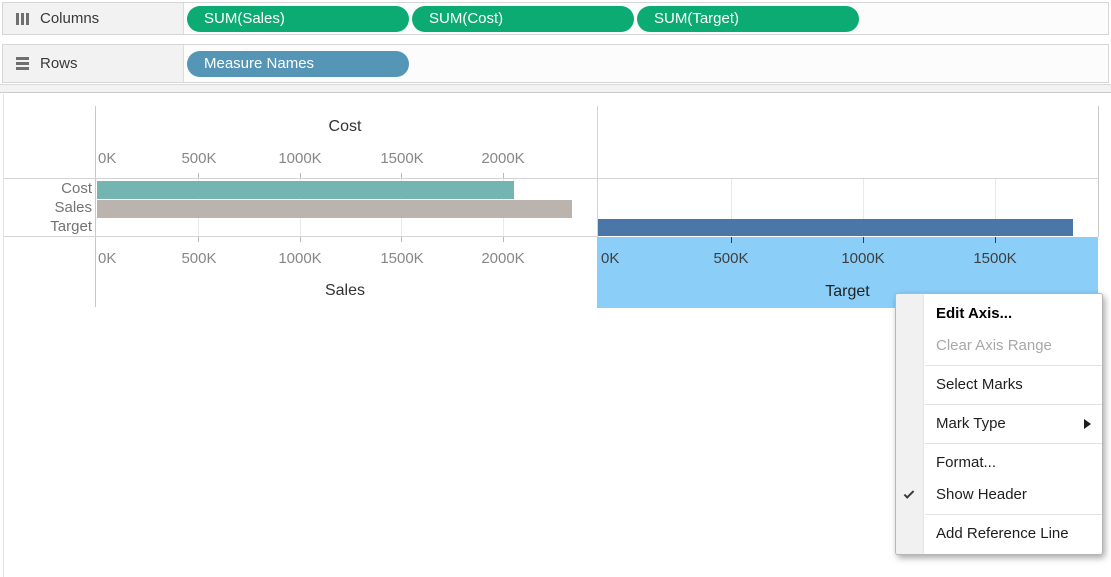 Image resolution: width=1111 pixels, height=577 pixels. Describe the element at coordinates (73, 207) in the screenshot. I see `row-header-sales: Sales` at that location.